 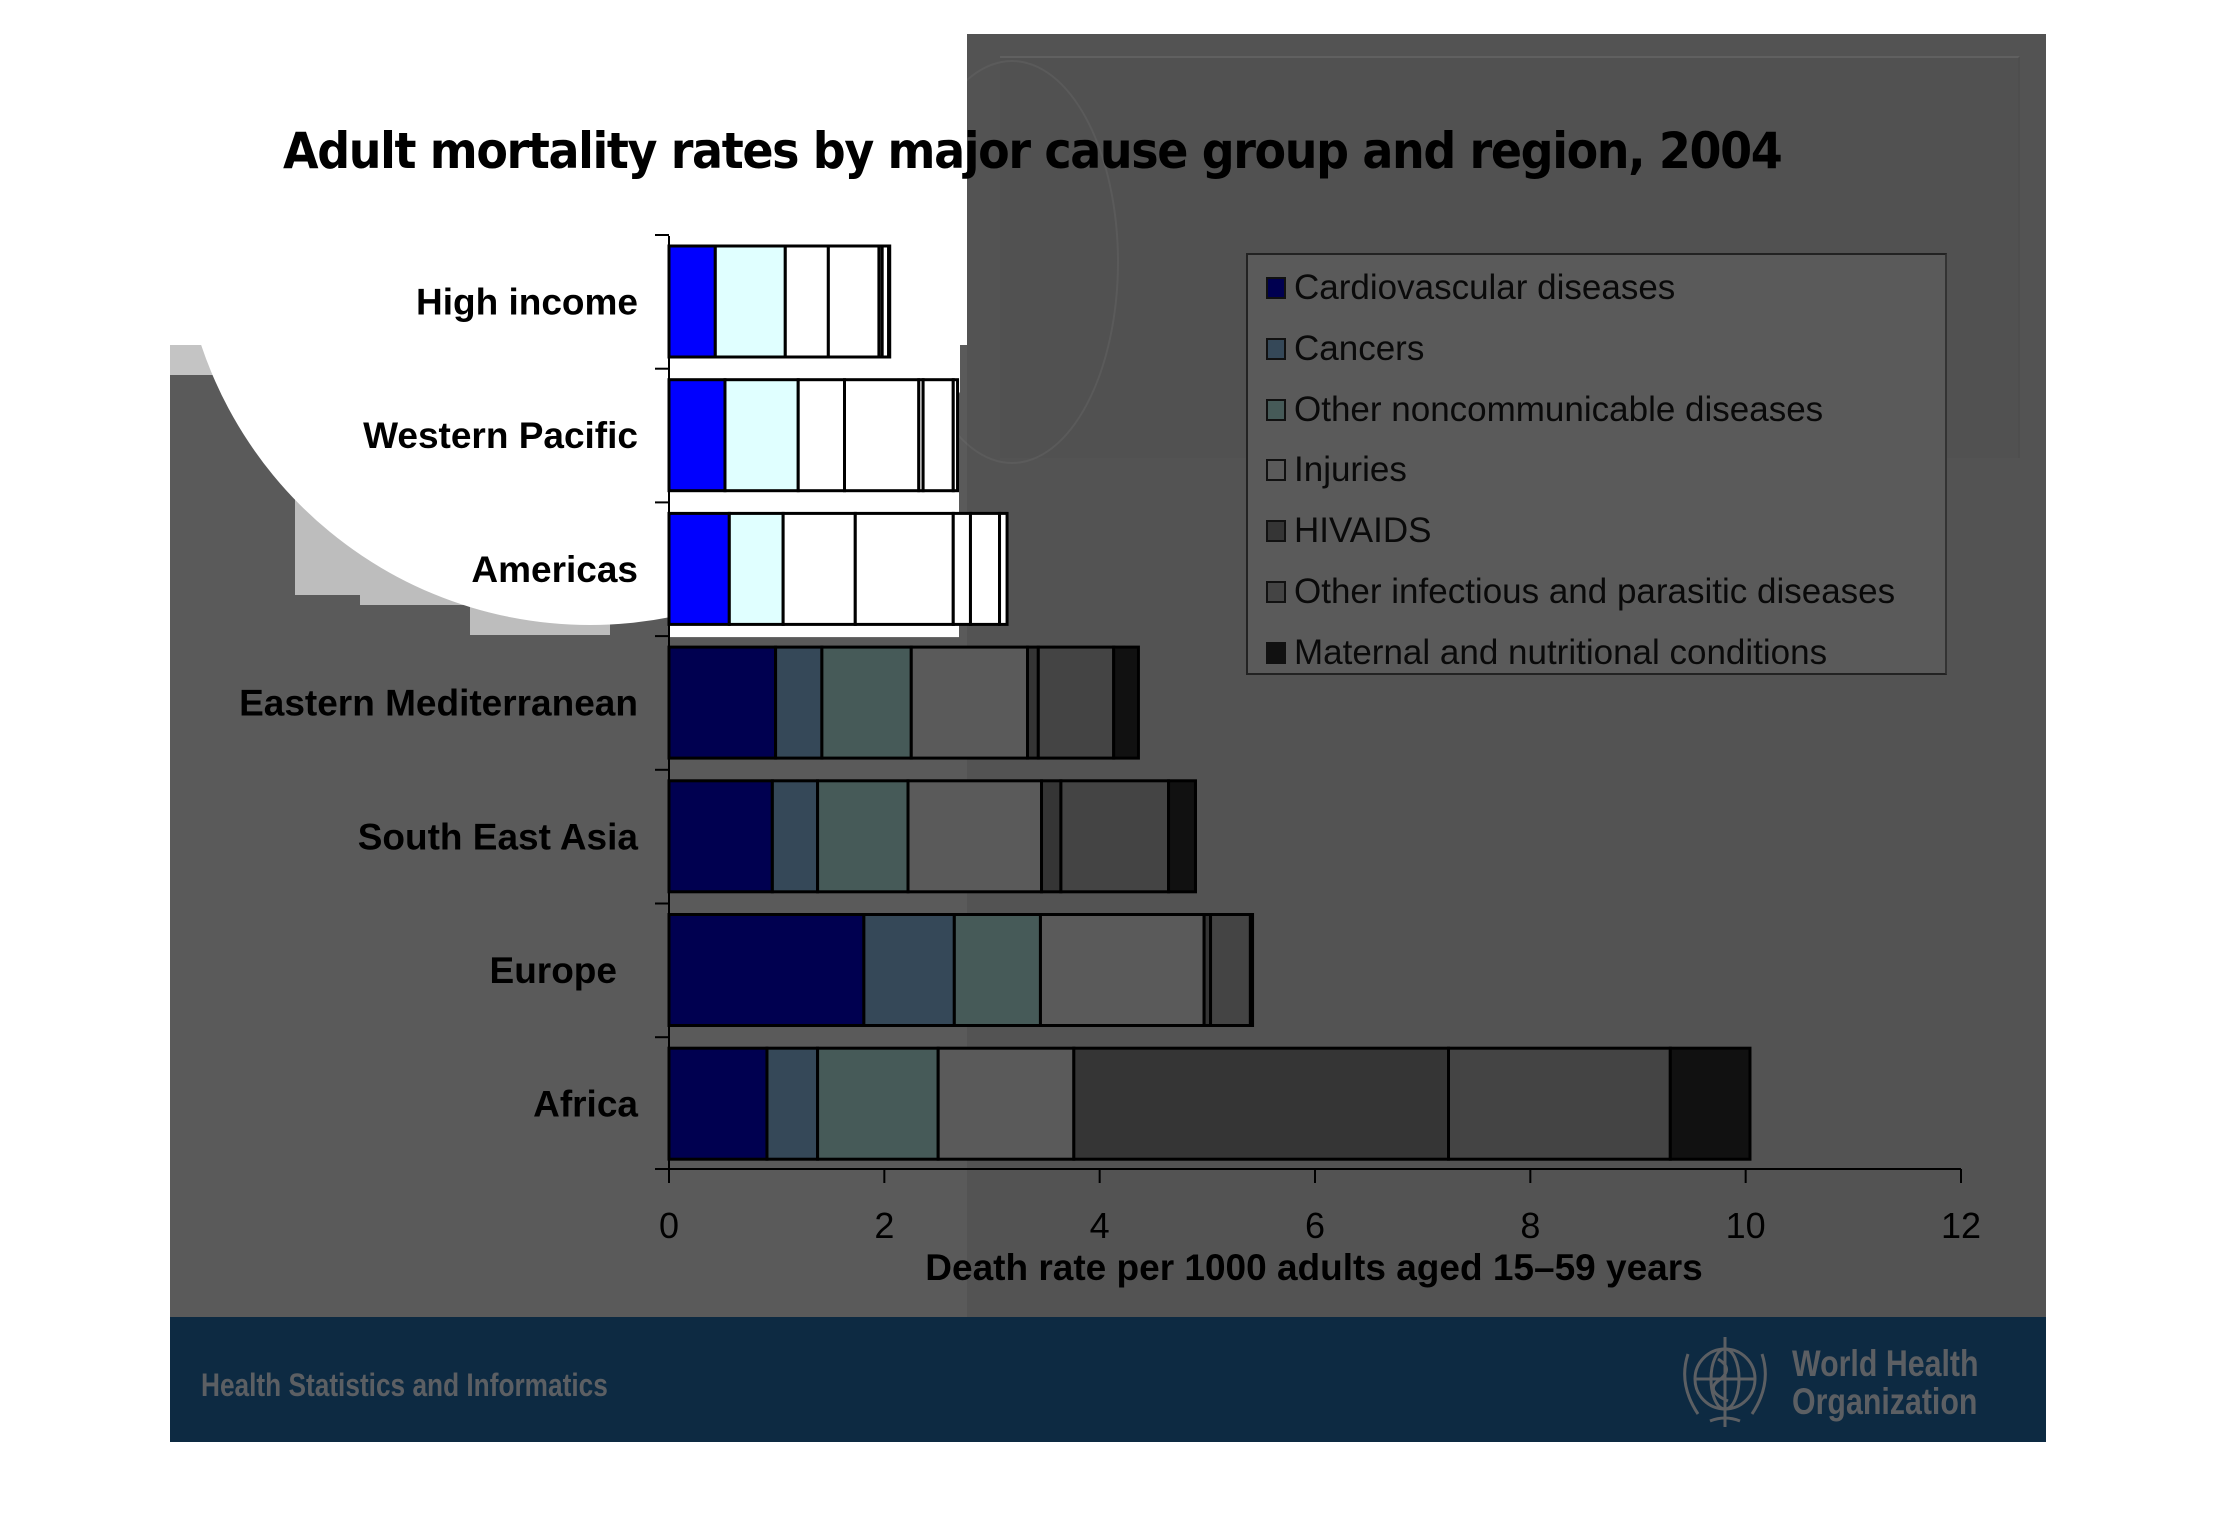 I want to click on category-label: South East Asia, so click(x=498, y=836).